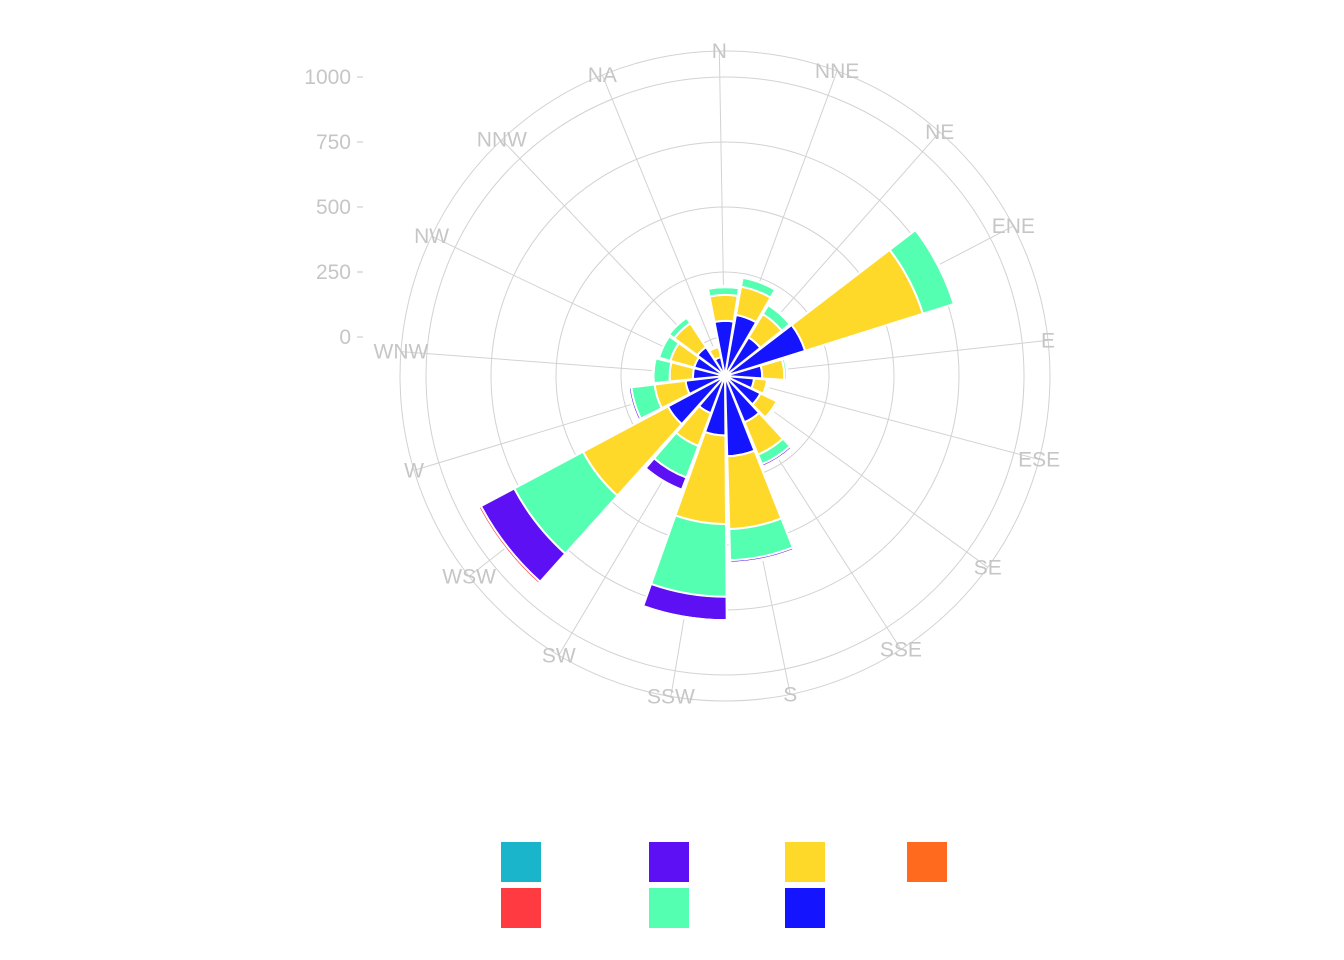 This screenshot has width=1344, height=960. What do you see at coordinates (713, 348) in the screenshot?
I see `bar-na-s4` at bounding box center [713, 348].